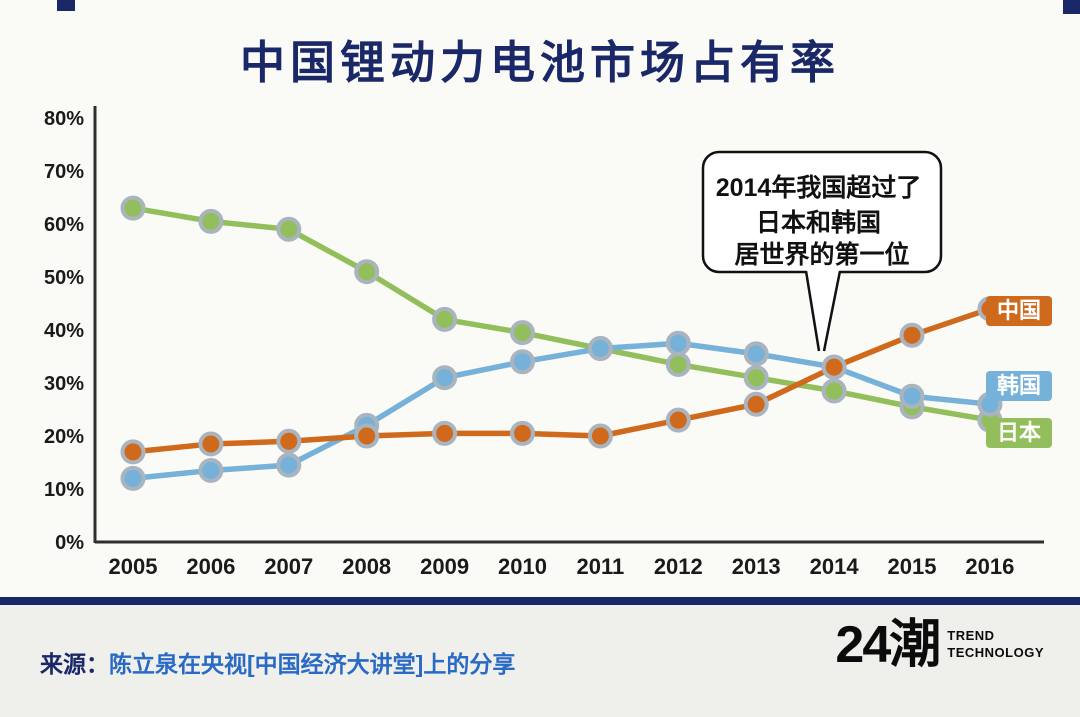 This screenshot has width=1080, height=717. I want to click on y-tick-label: 0%, so click(69, 543).